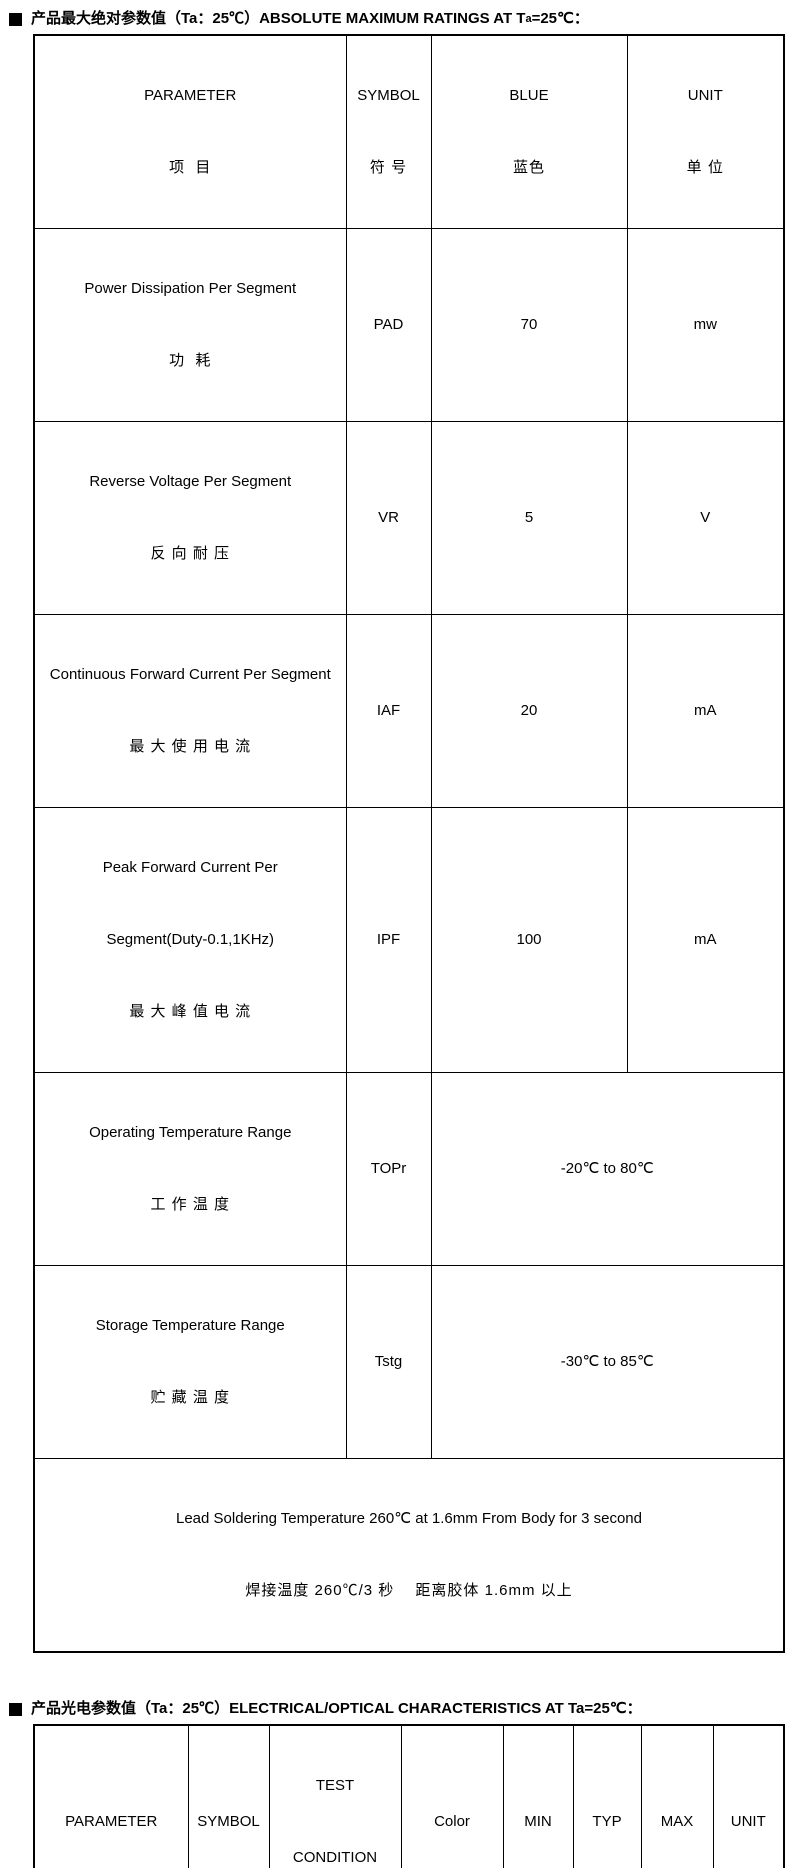 This screenshot has height=1868, width=800. I want to click on t2-col-unit-en: UNIT, so click(748, 1821).